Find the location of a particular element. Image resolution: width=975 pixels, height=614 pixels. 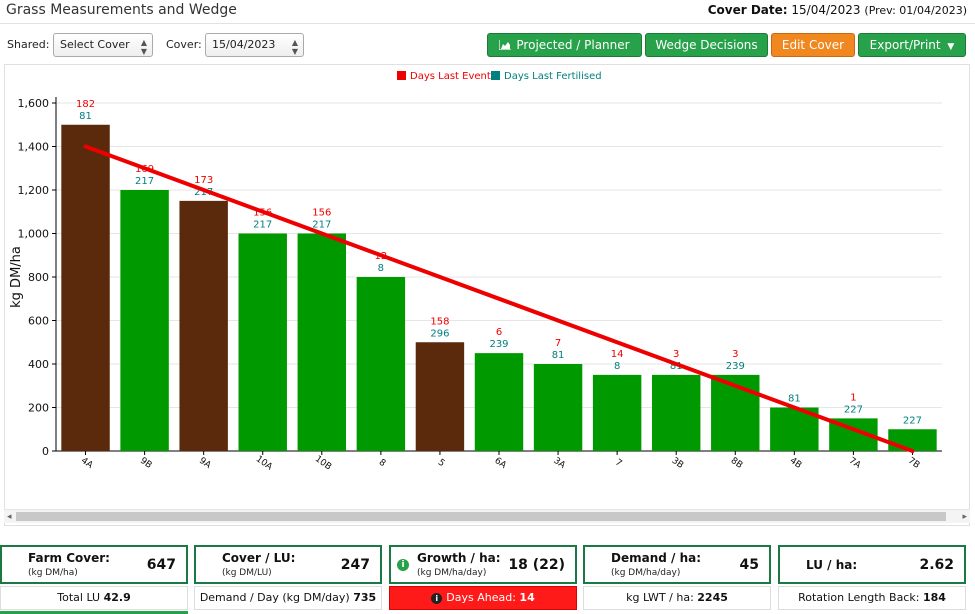

cover-date-label: Cover Date: is located at coordinates (747, 10).